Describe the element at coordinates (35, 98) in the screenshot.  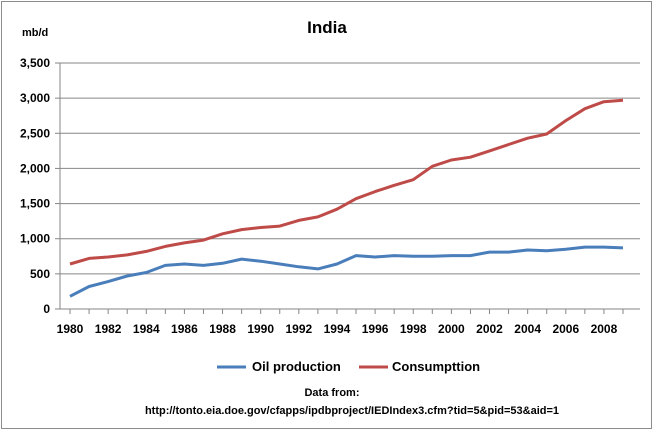
I see `y-tick-label: 3,000` at that location.